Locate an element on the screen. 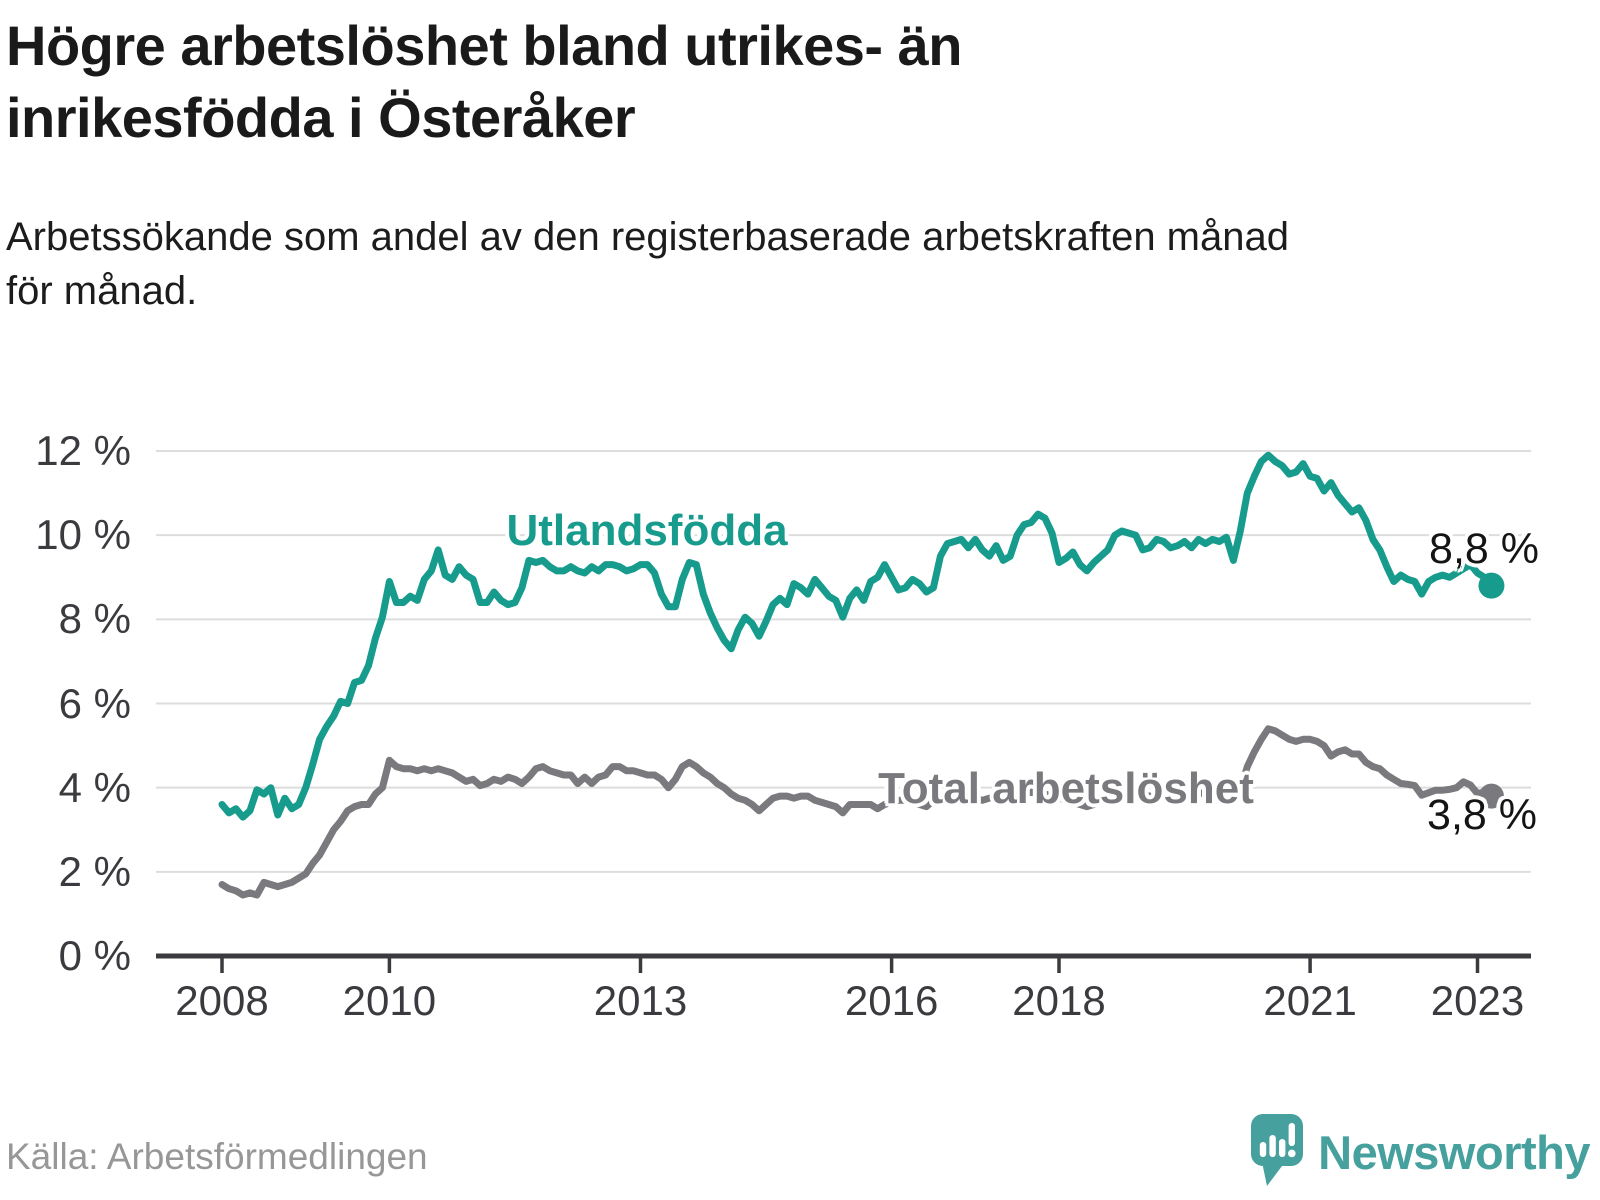 This screenshot has height=1200, width=1600. y-tick-label: 2 % is located at coordinates (94, 871).